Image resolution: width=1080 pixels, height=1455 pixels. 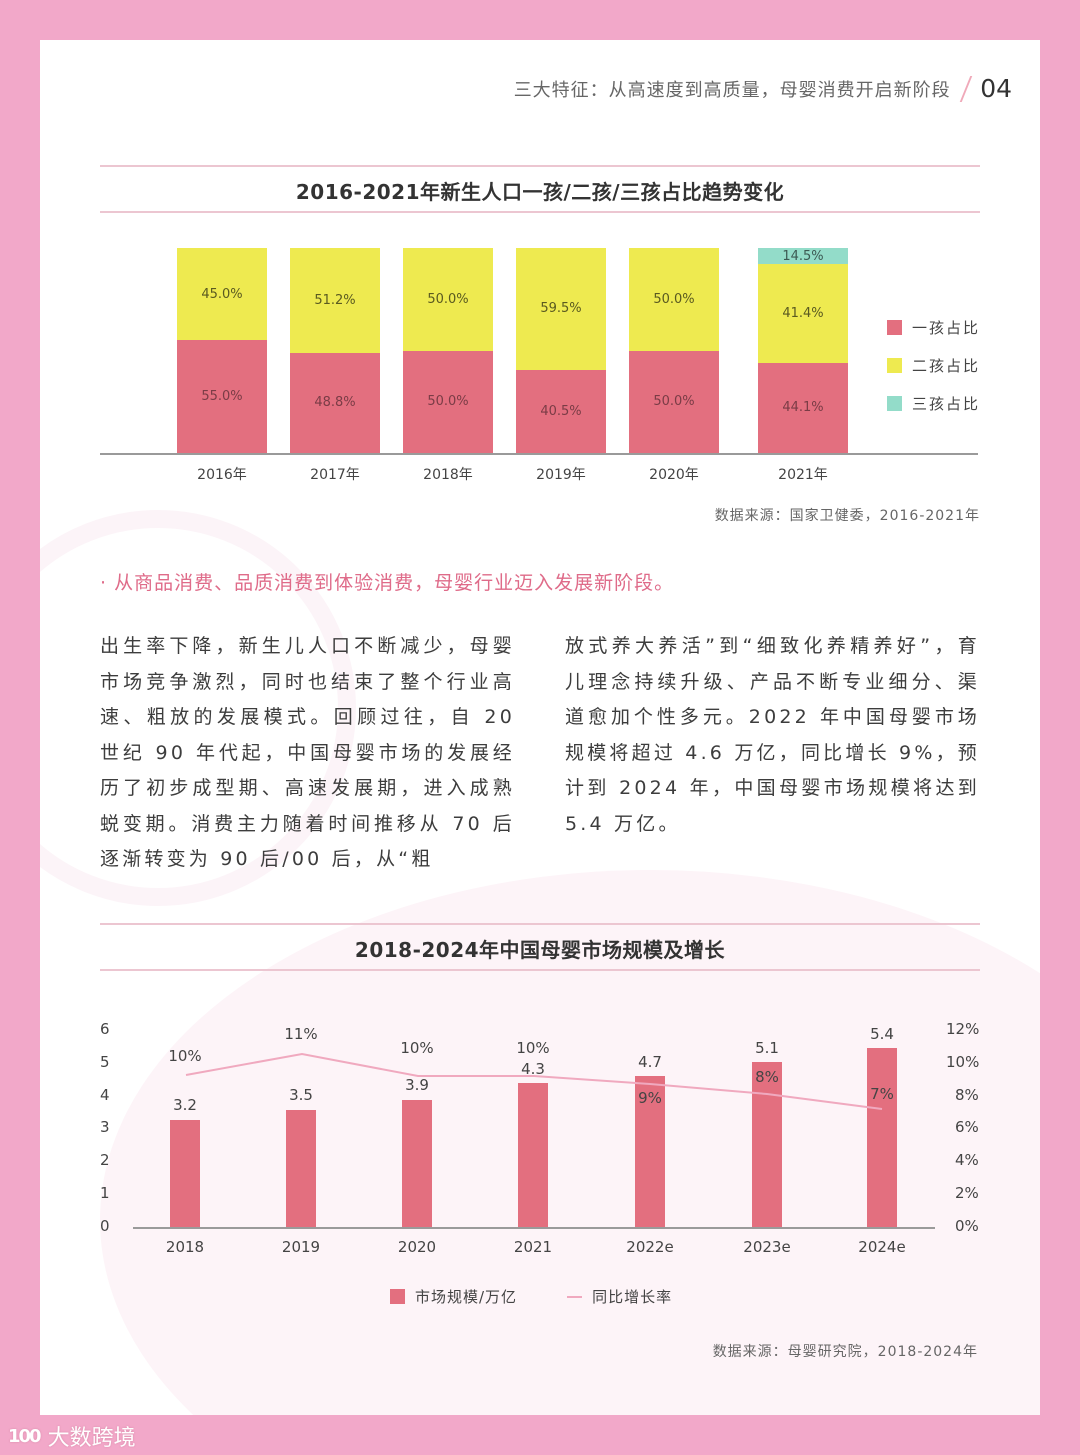 I want to click on x-label: 2016年, so click(x=222, y=475).